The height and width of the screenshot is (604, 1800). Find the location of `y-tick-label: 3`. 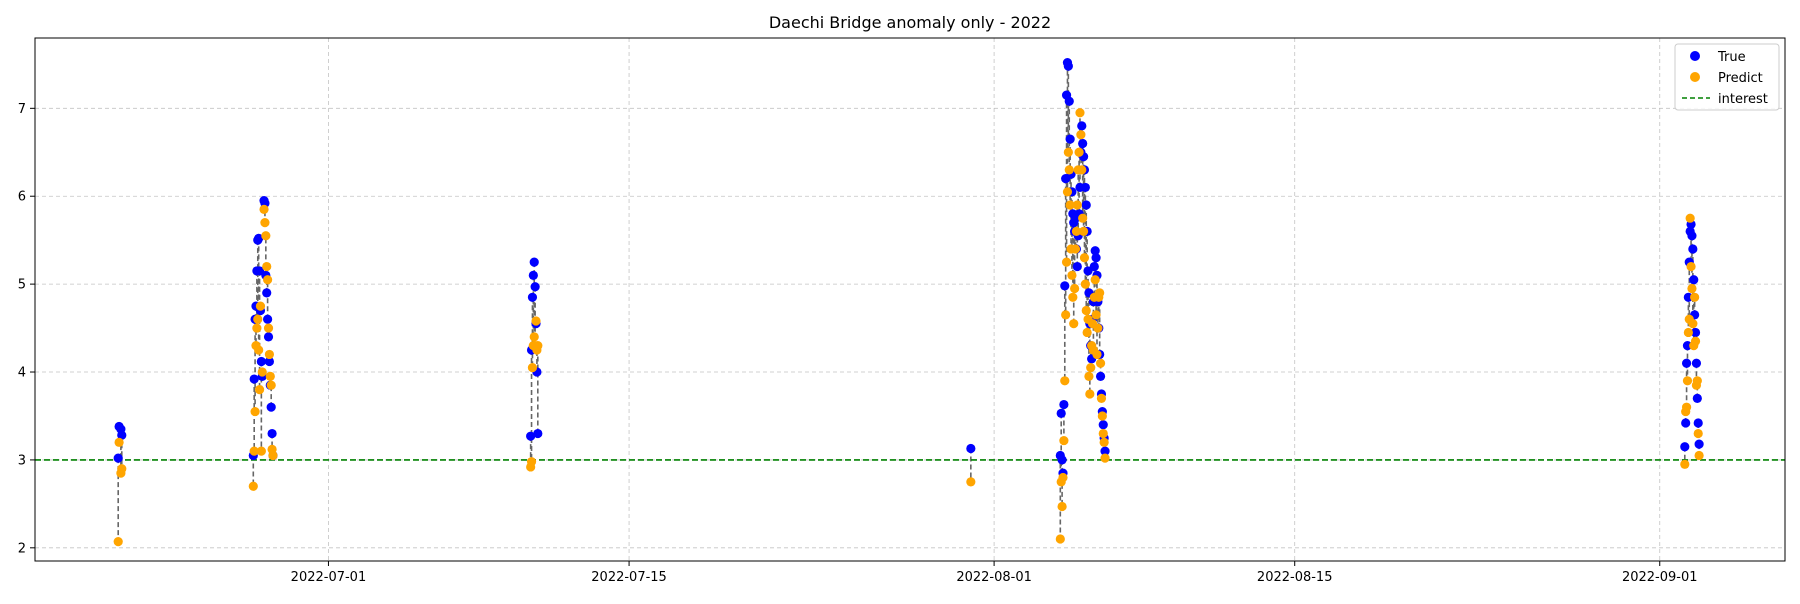

y-tick-label: 3 is located at coordinates (22, 460).